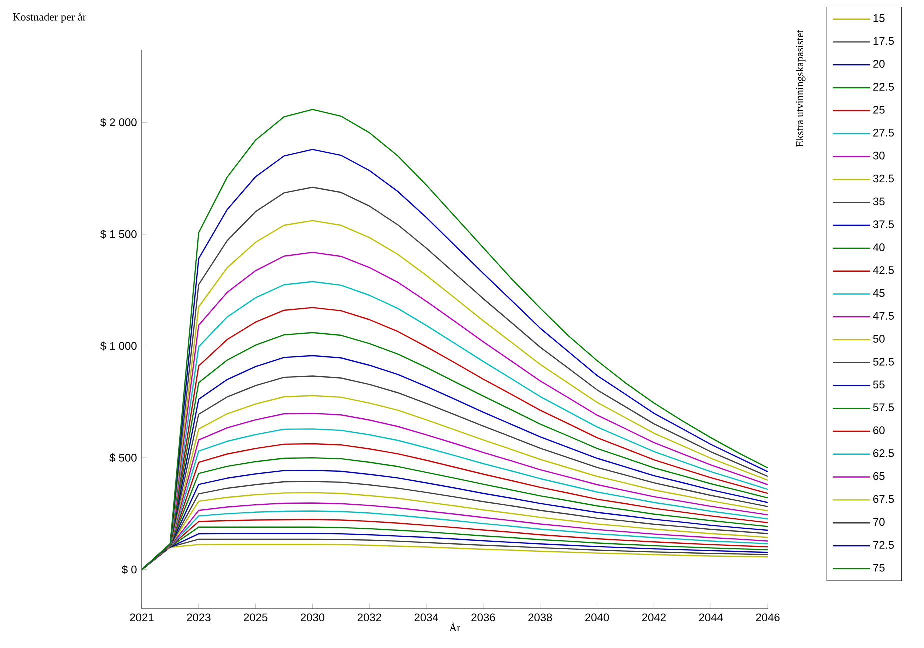 This screenshot has width=924, height=648. Describe the element at coordinates (883, 270) in the screenshot. I see `legend-label: 42.5` at that location.